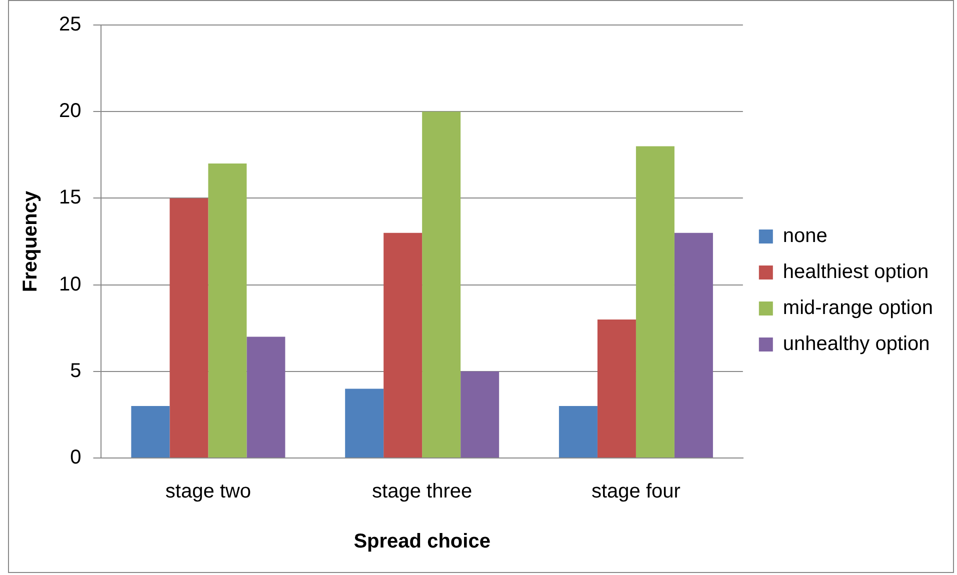 The height and width of the screenshot is (575, 957). What do you see at coordinates (76, 371) in the screenshot?
I see `y-tick-label: 5` at bounding box center [76, 371].